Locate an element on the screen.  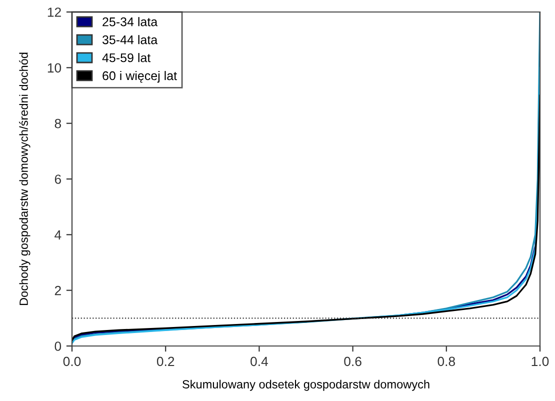
legend-label: 60 i więcej lat is located at coordinates (139, 76).